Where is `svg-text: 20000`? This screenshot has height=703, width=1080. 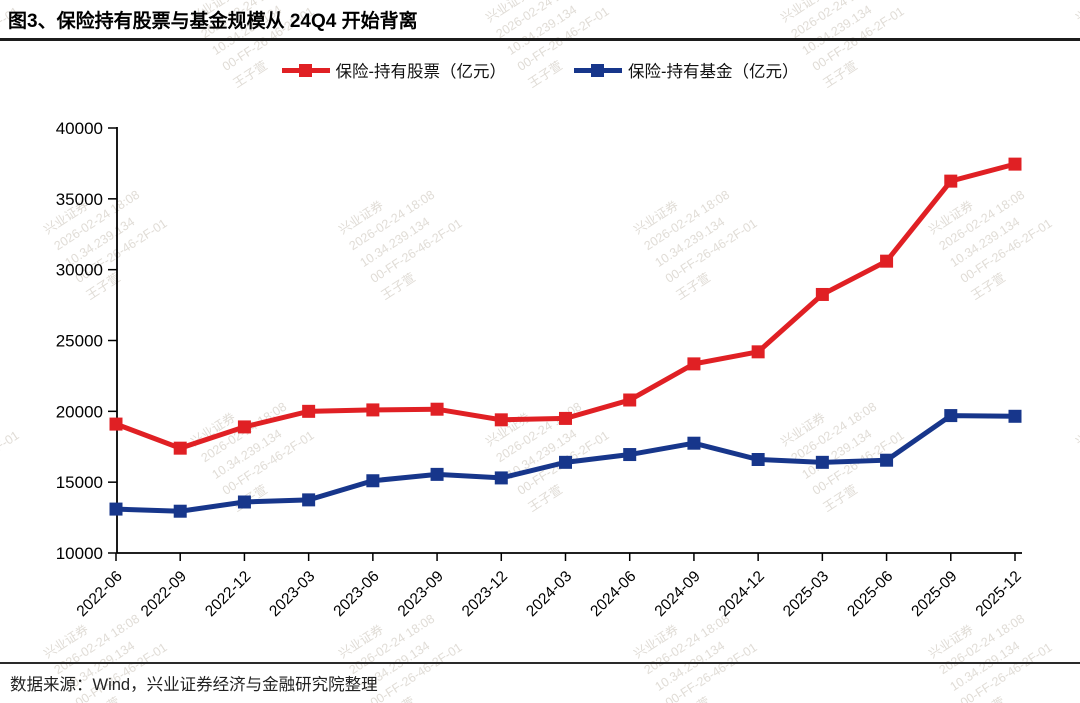 svg-text: 20000 is located at coordinates (79, 411).